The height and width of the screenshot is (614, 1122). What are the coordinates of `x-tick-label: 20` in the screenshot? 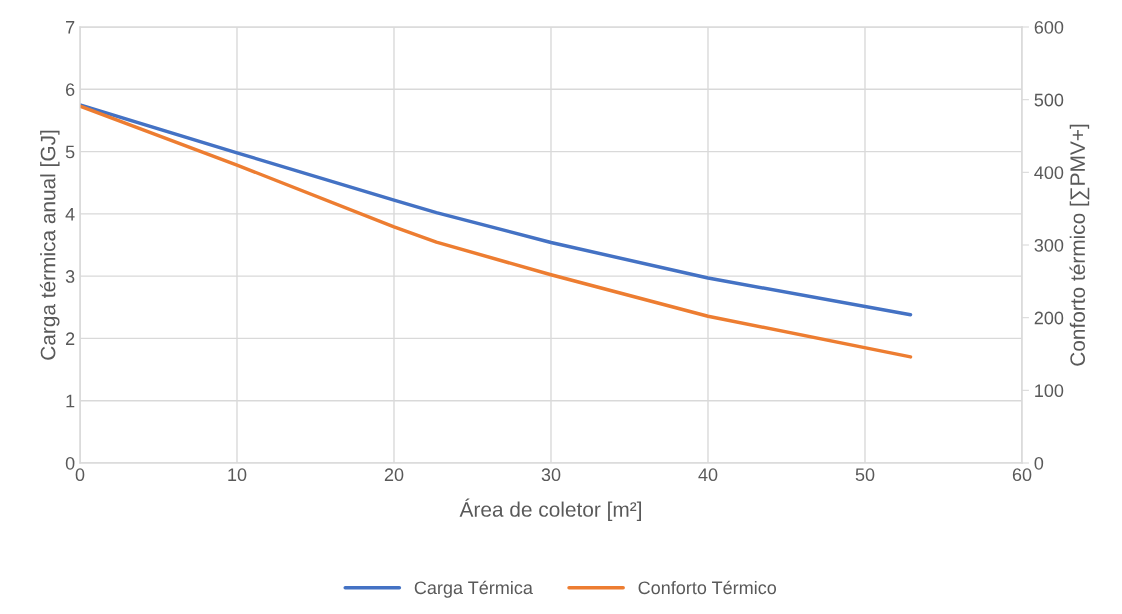 It's located at (394, 475).